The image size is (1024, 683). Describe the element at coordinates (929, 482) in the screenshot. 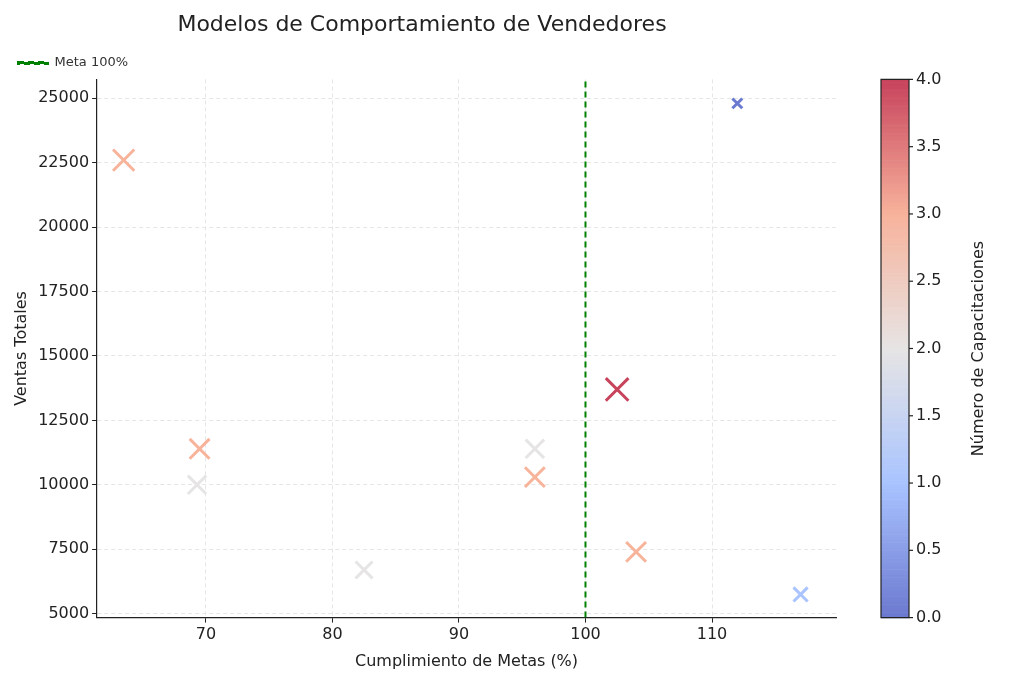

I see `color-bar-label: 1.0` at that location.